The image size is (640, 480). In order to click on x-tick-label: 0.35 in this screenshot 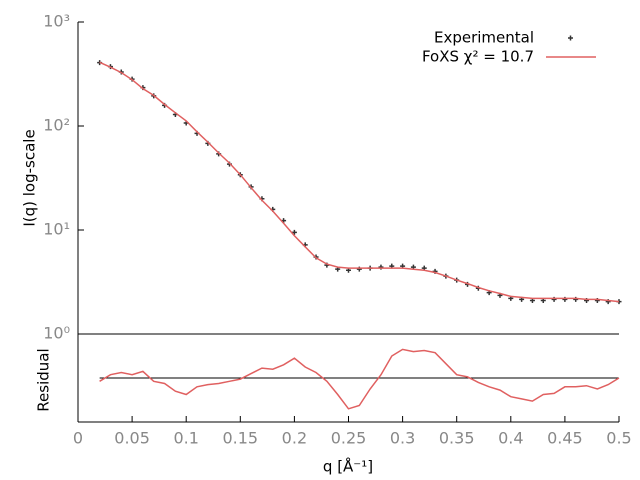, I will do `click(457, 438)`.